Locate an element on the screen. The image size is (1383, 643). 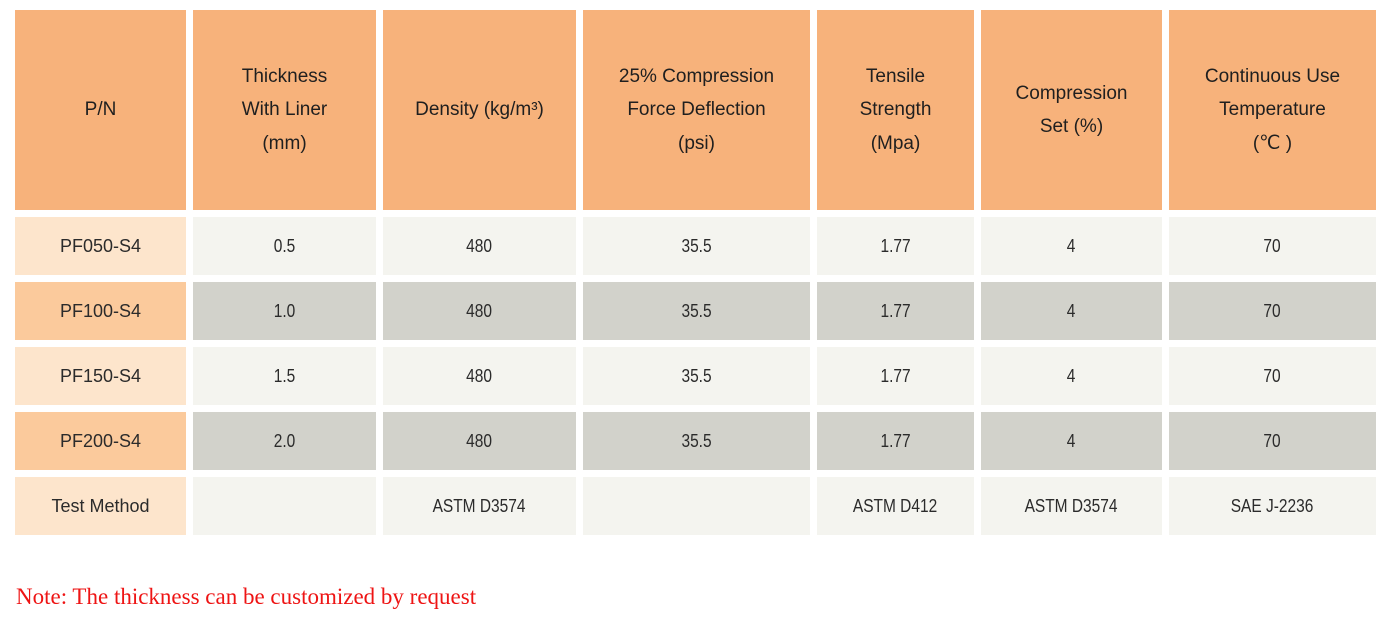
col-header-tensile-strength: Tensile Strength (Mpa) is located at coordinates (895, 110).